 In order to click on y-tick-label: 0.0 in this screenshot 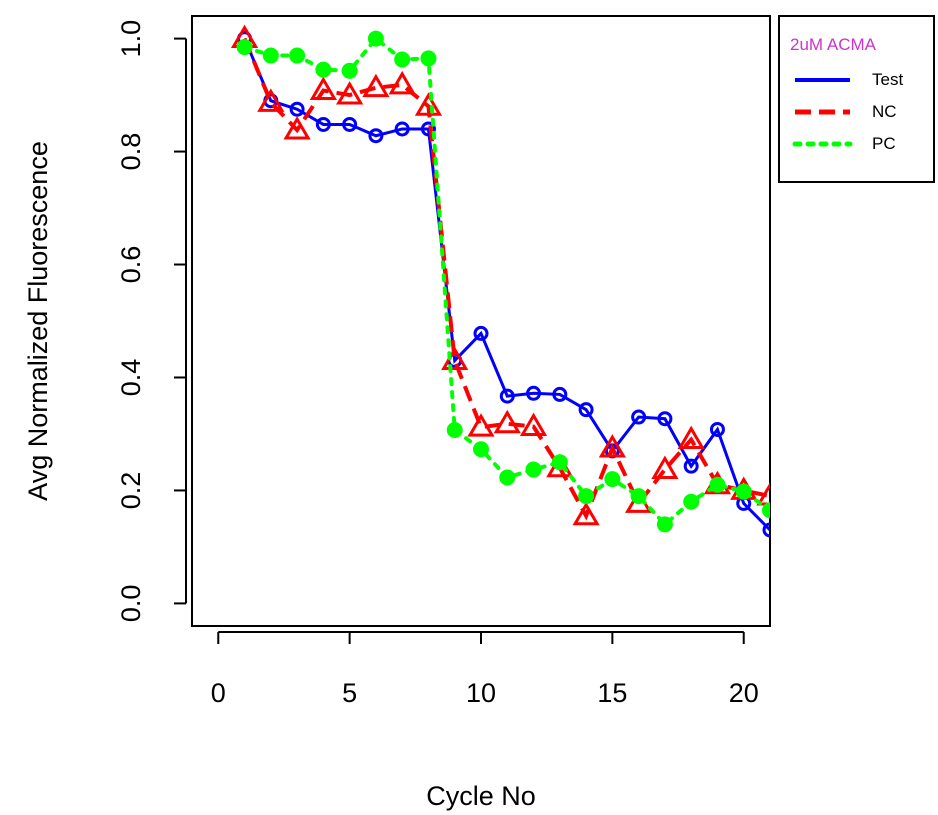, I will do `click(131, 604)`.